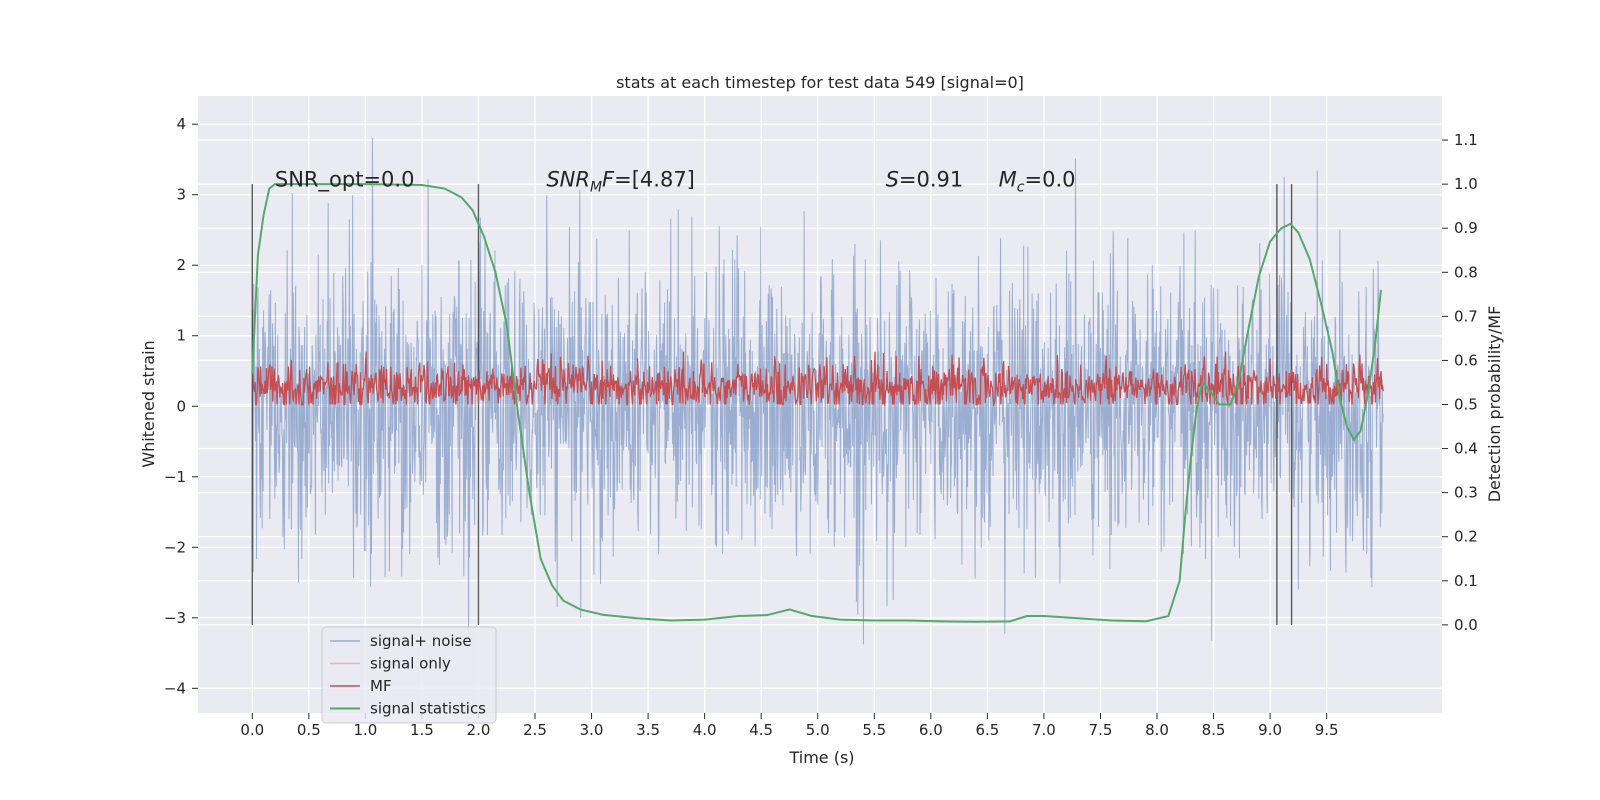 The width and height of the screenshot is (1600, 800). Describe the element at coordinates (175, 547) in the screenshot. I see `y-tick-label: −2` at that location.